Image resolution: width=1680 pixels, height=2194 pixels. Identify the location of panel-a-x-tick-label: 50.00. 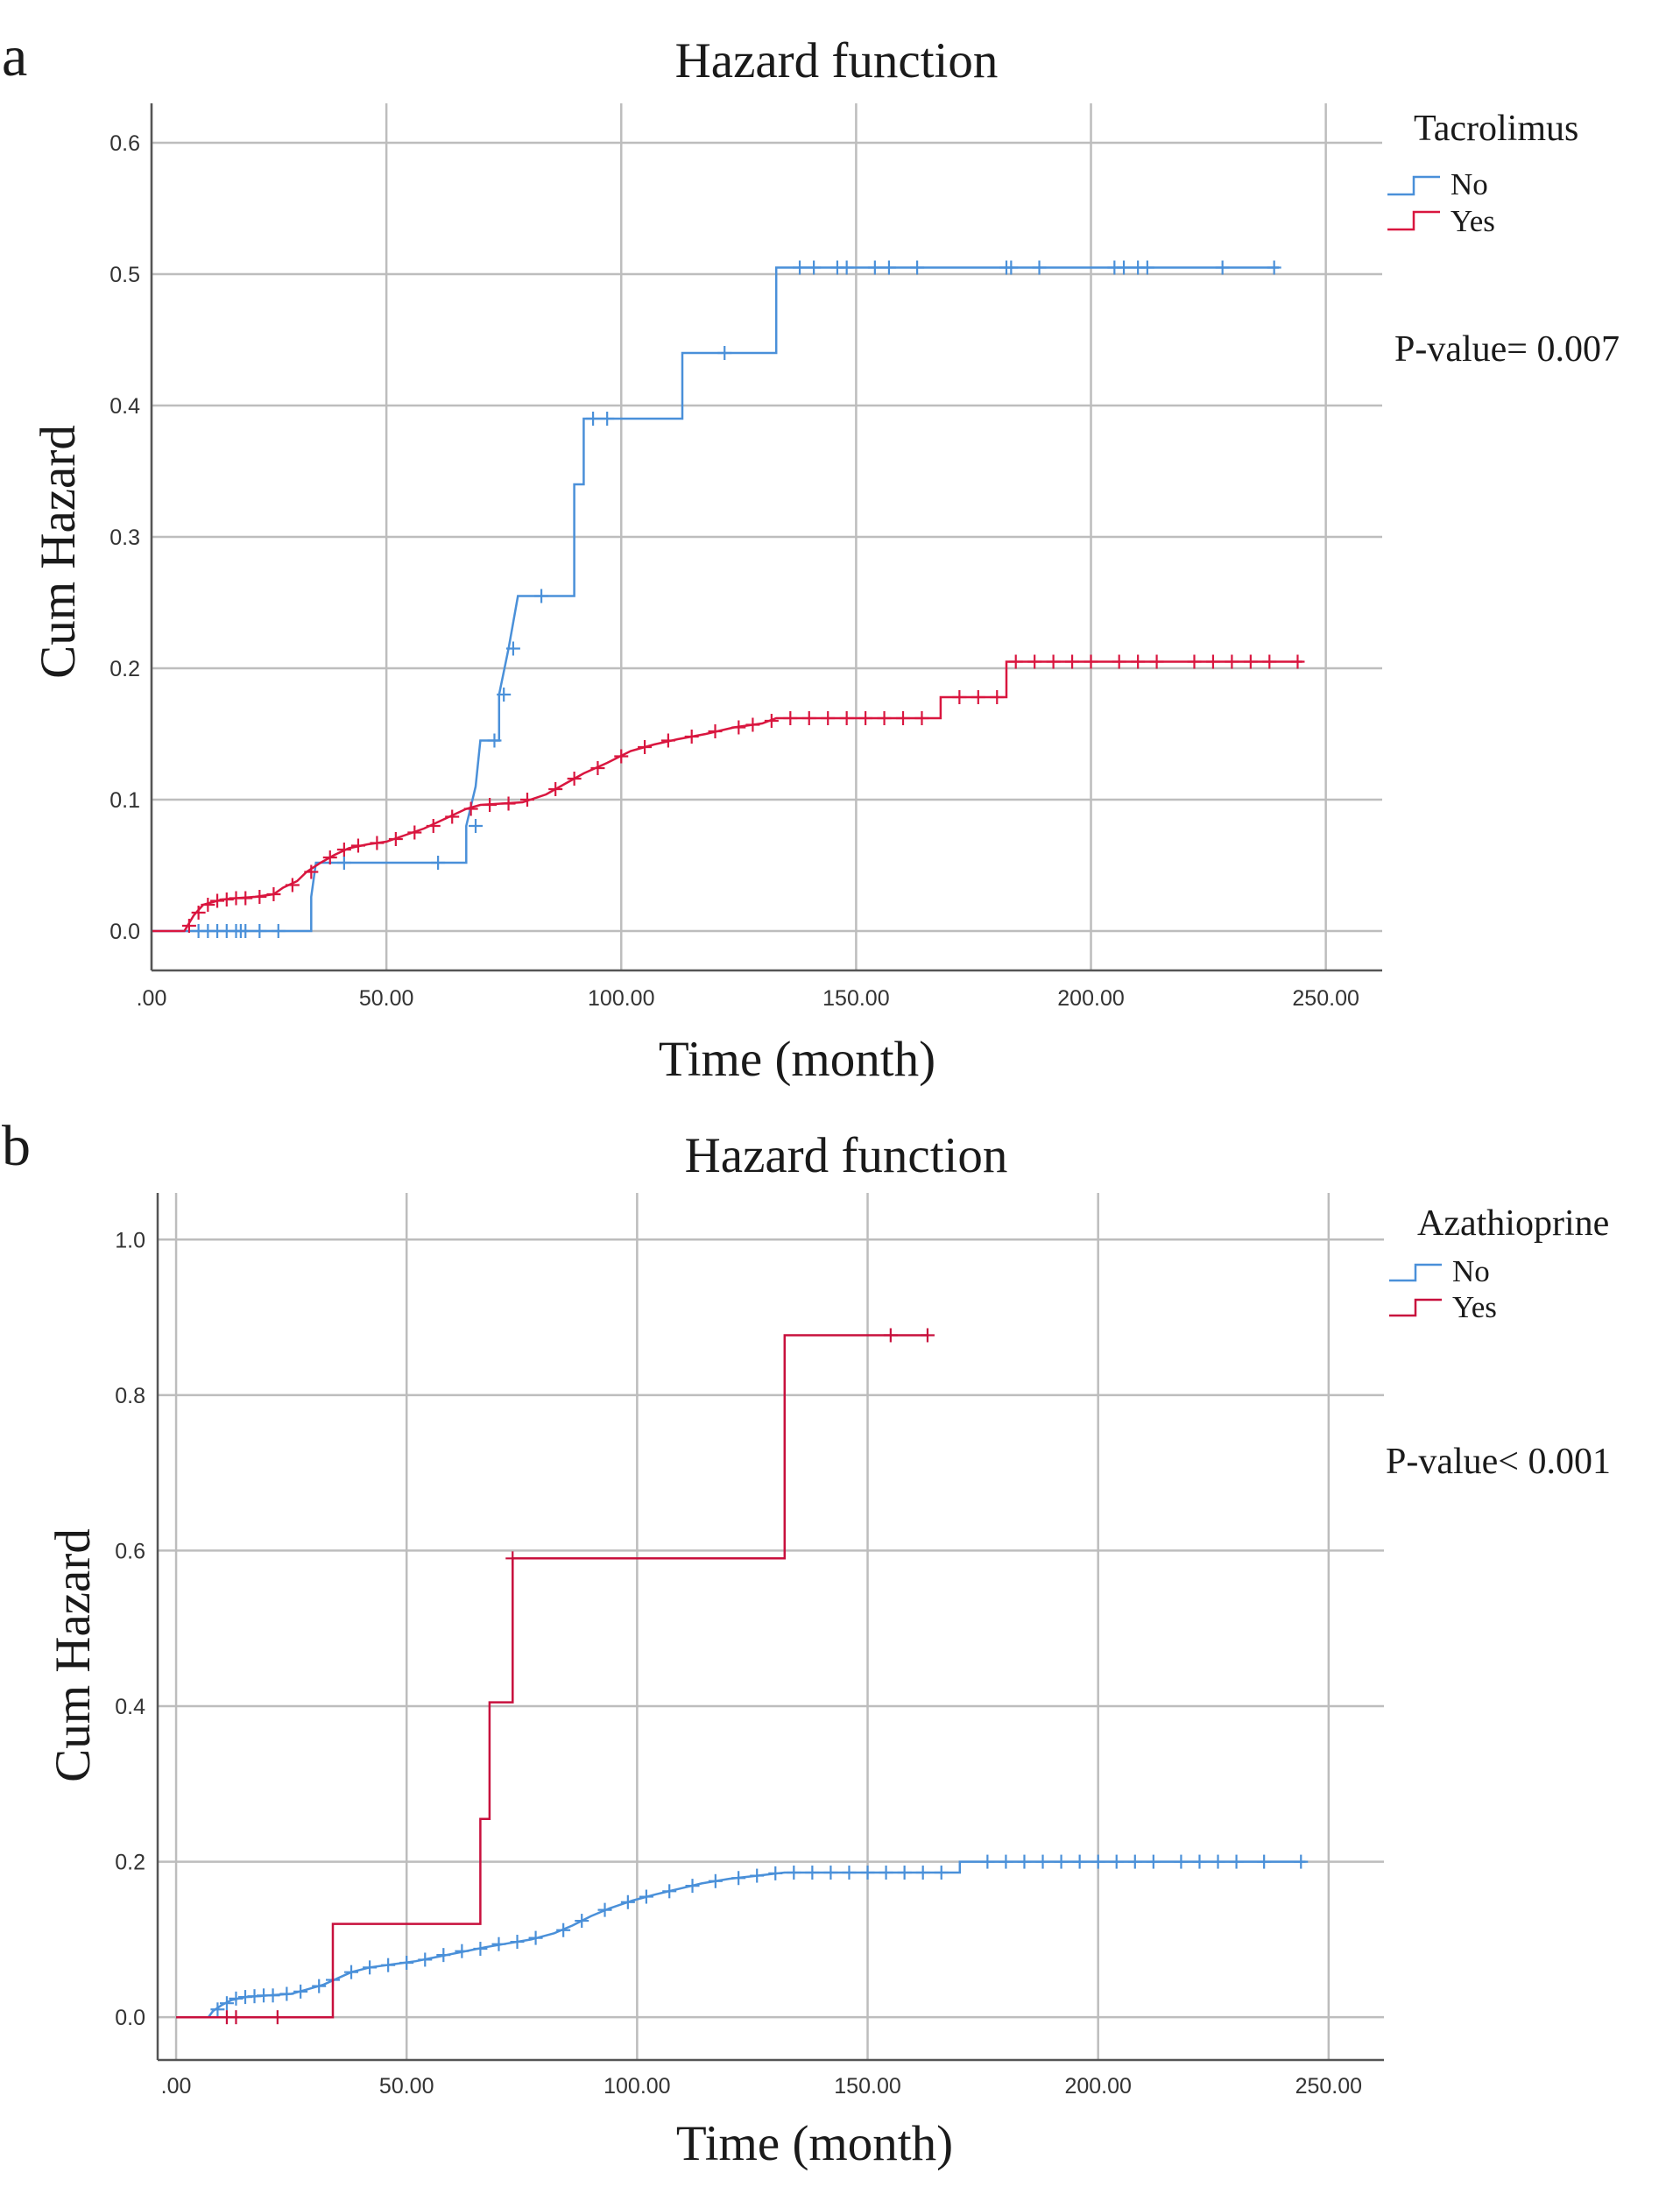
(386, 998).